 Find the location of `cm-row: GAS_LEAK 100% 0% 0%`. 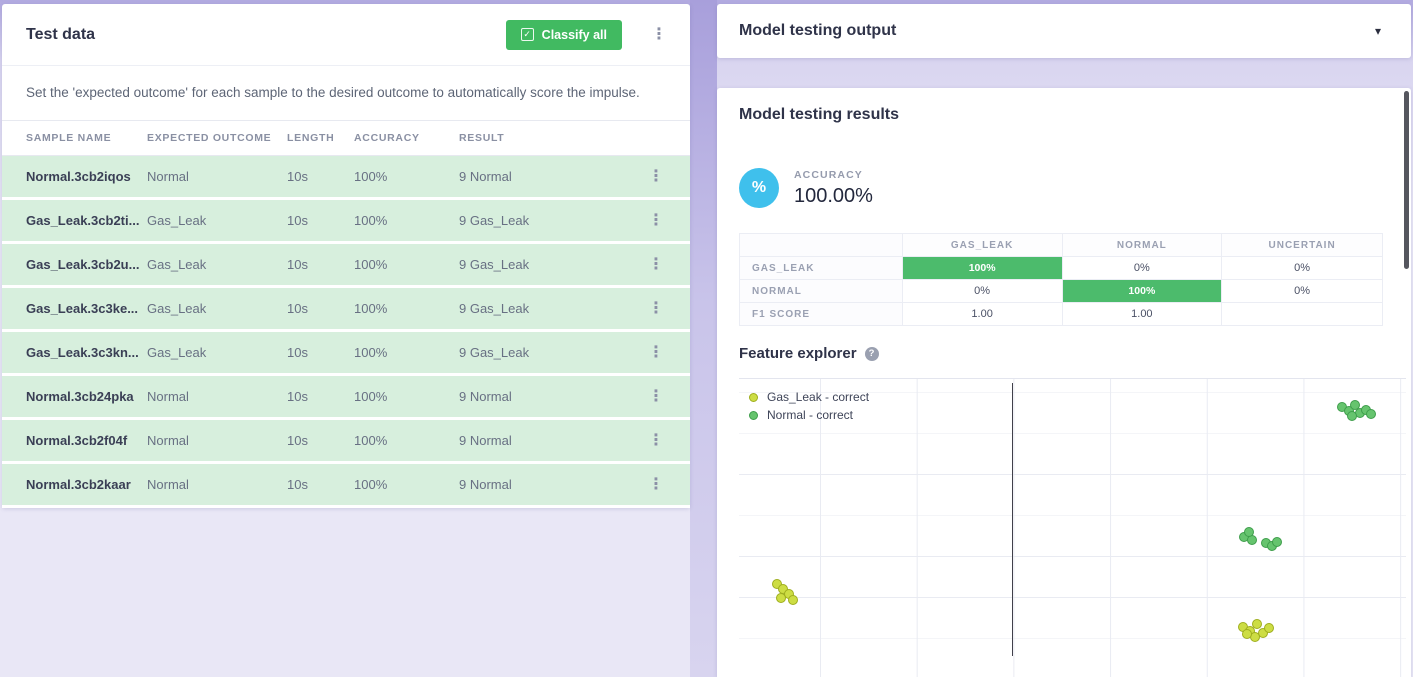

cm-row: GAS_LEAK 100% 0% 0% is located at coordinates (1061, 268).